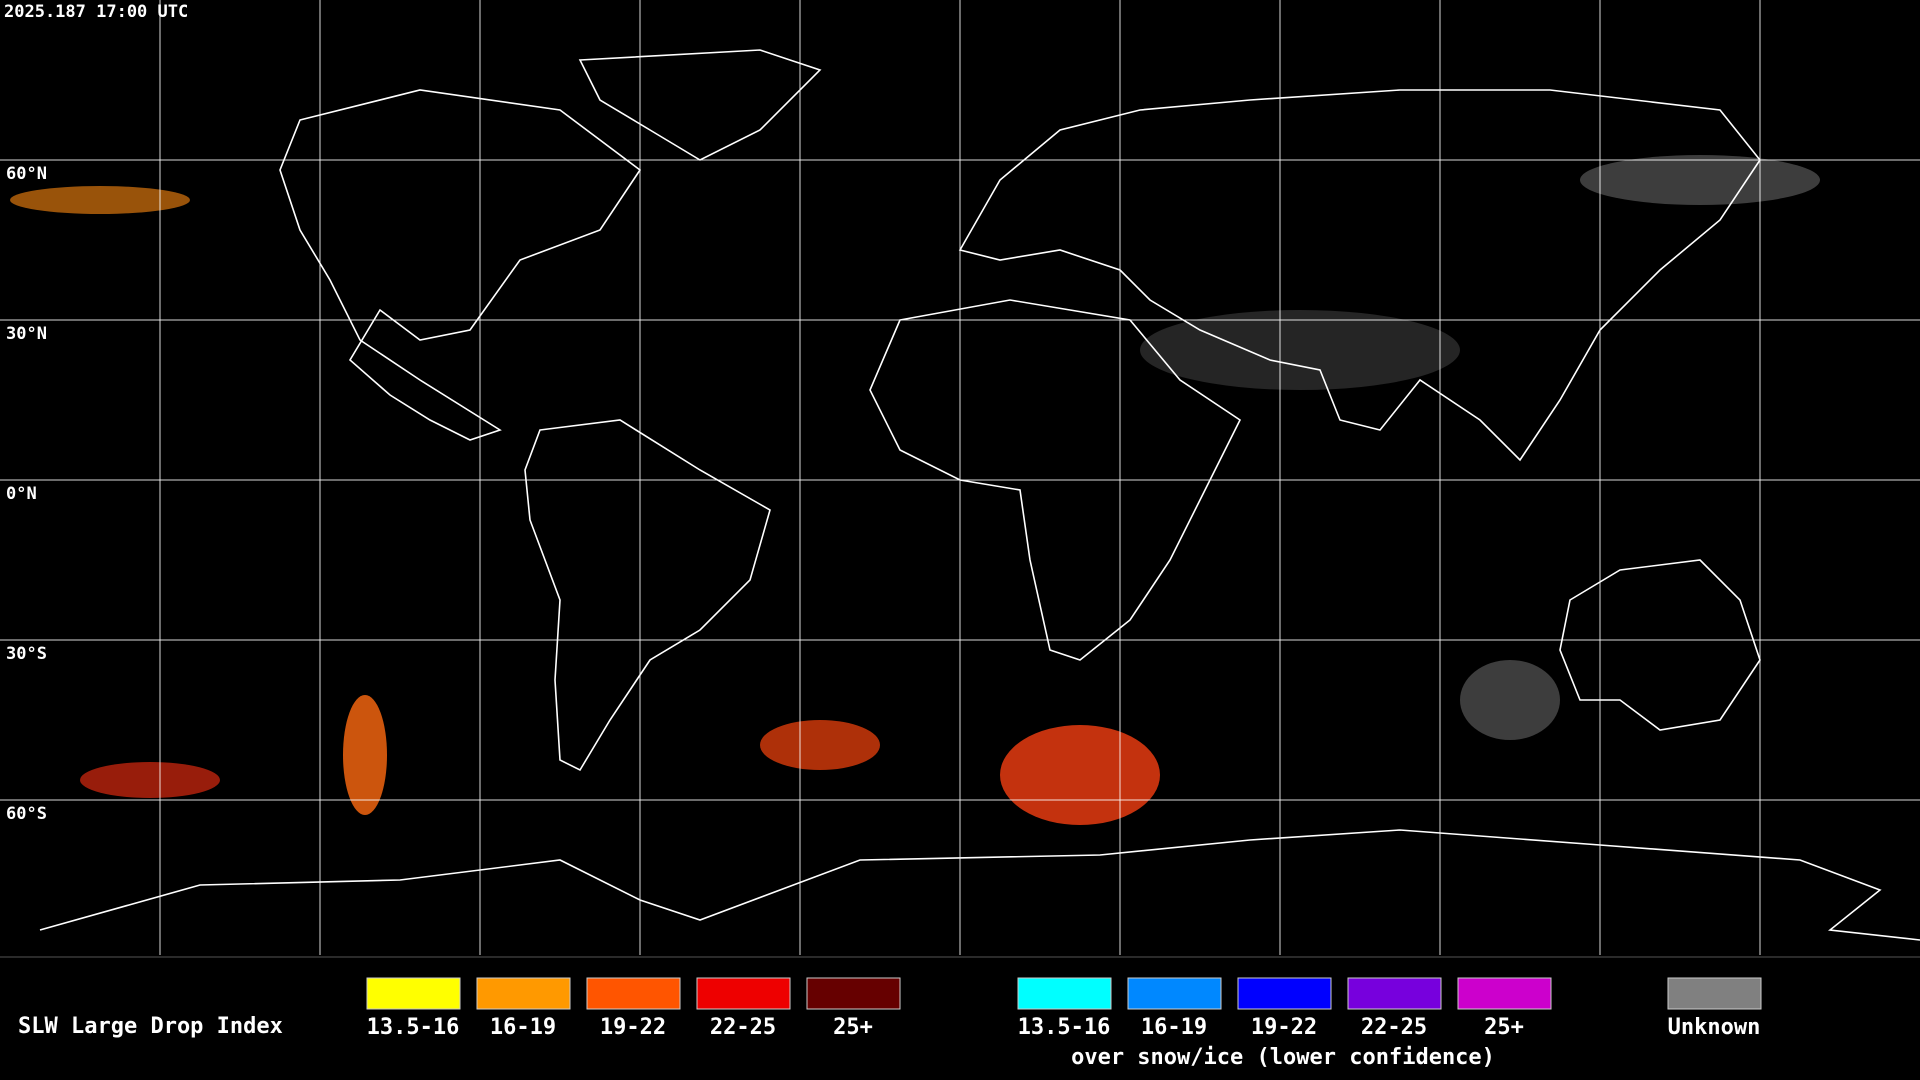 This screenshot has width=1920, height=1080. I want to click on south-america, so click(647, 595).